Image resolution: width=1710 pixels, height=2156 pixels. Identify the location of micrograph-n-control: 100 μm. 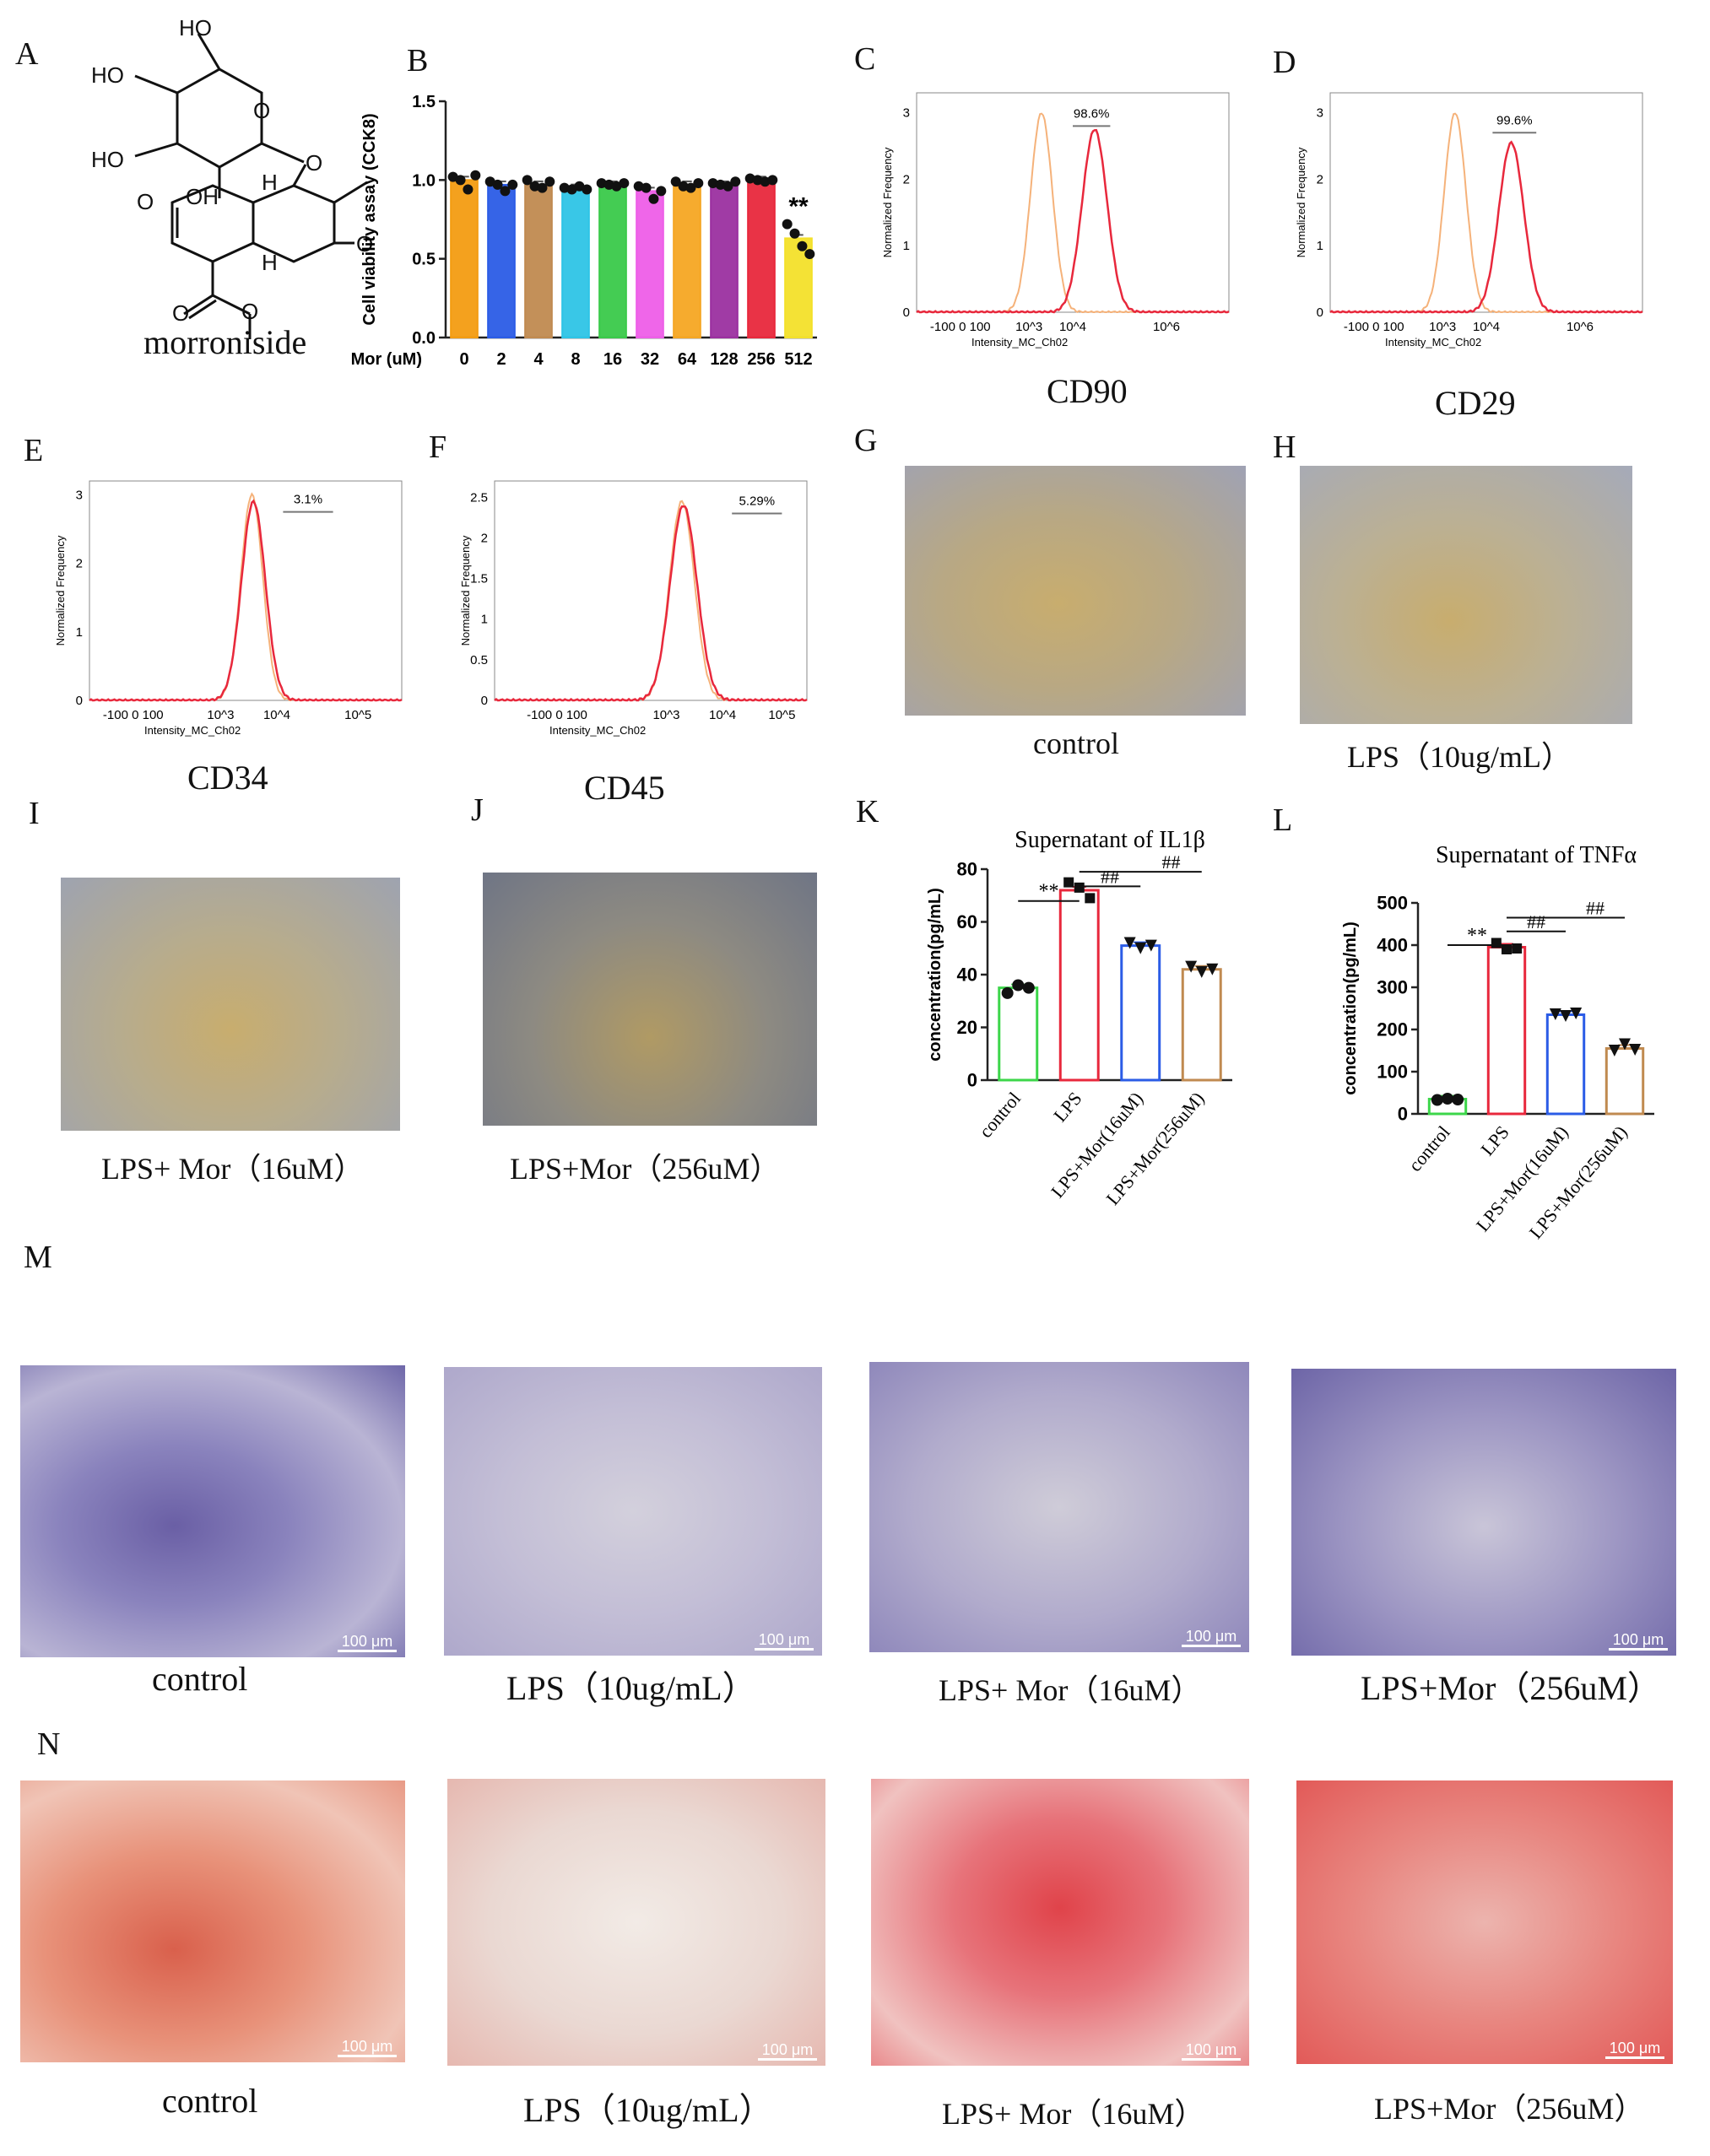
(212, 1921).